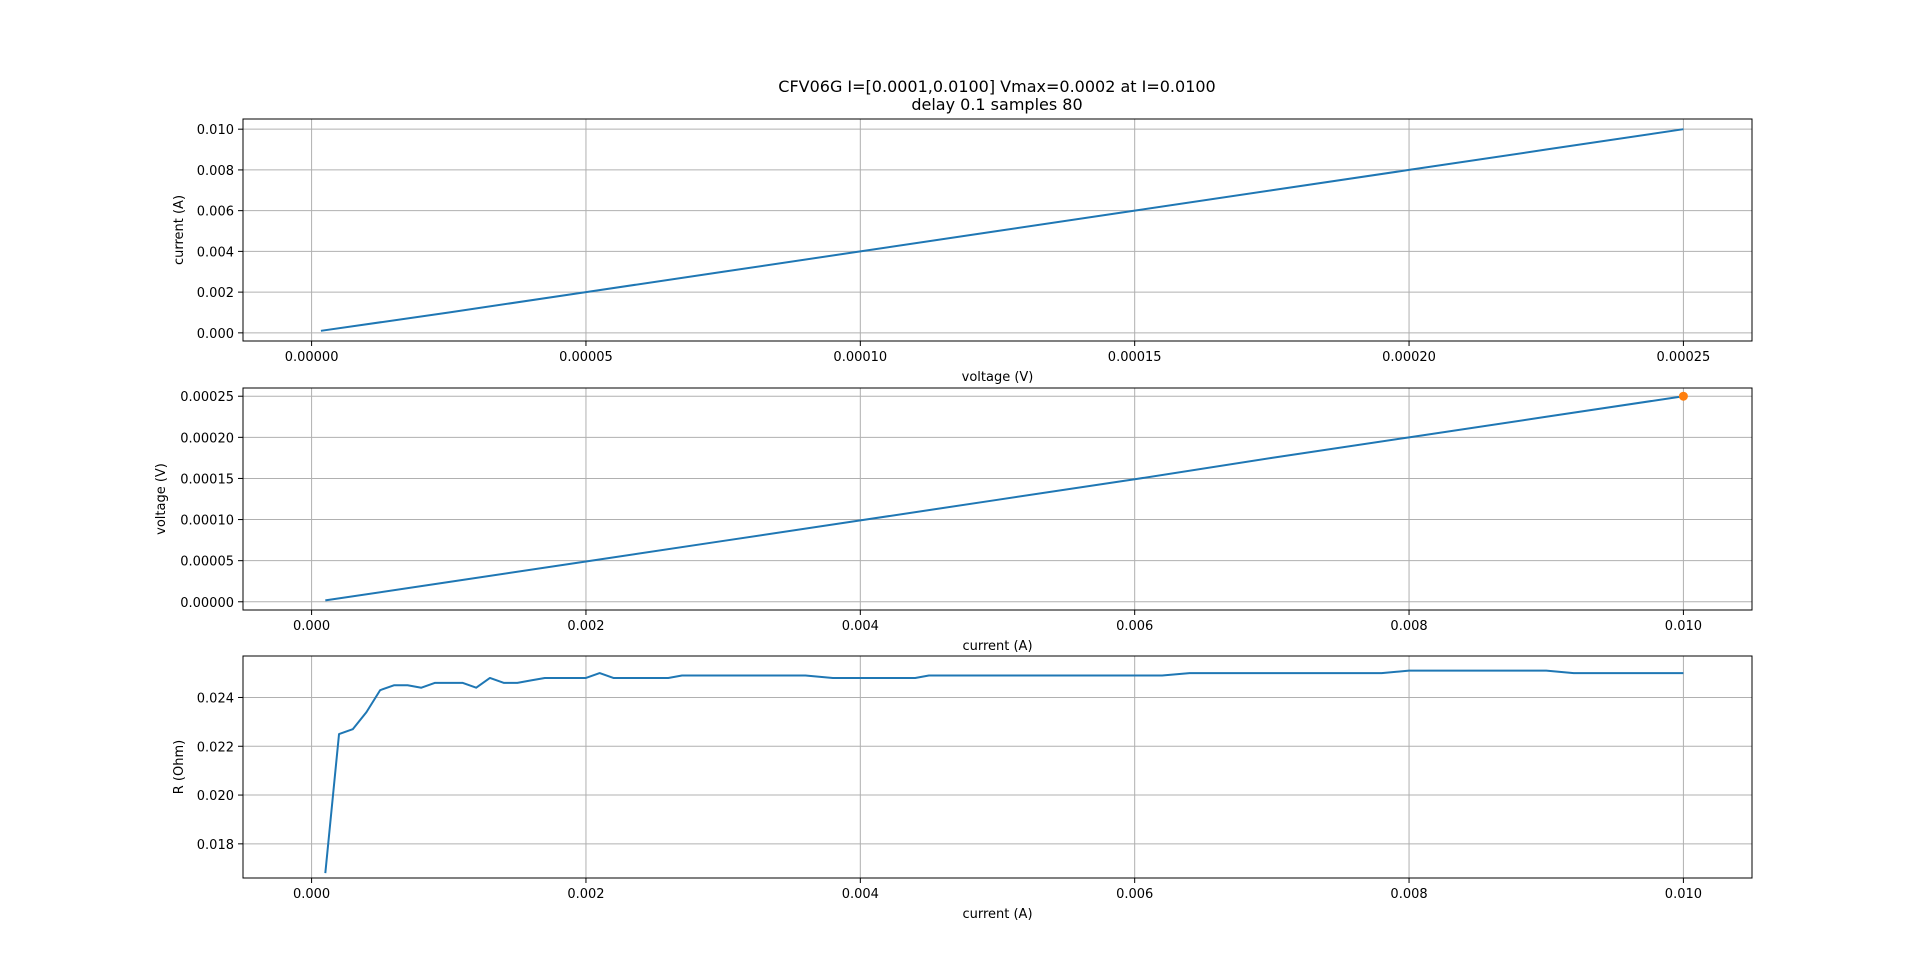  I want to click on y-axis-label: current (A), so click(179, 230).